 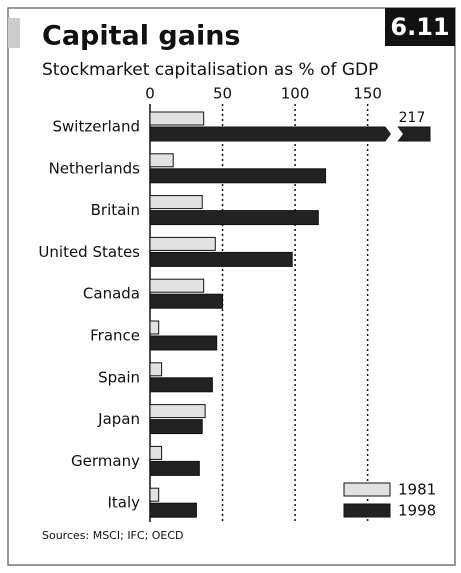 I want to click on y-tick-label: Switzerland, so click(x=97, y=127).